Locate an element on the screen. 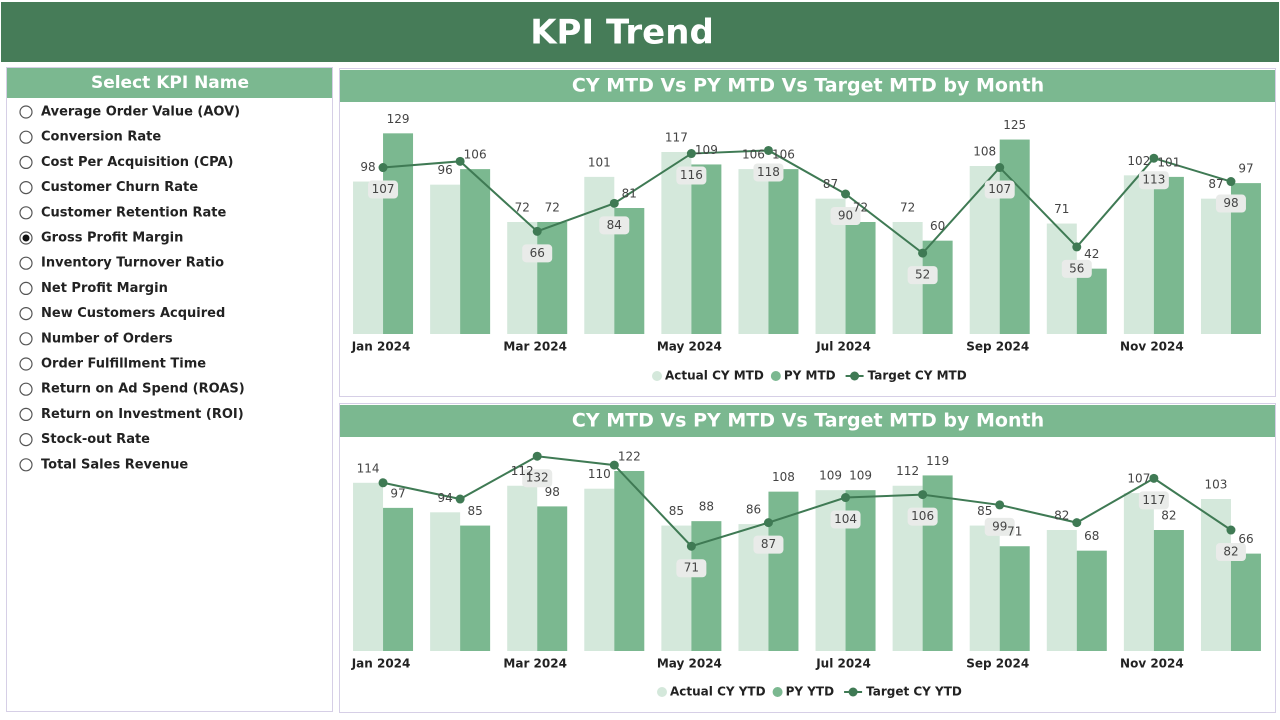 This screenshot has height=720, width=1280. header-bar is located at coordinates (640, 32).